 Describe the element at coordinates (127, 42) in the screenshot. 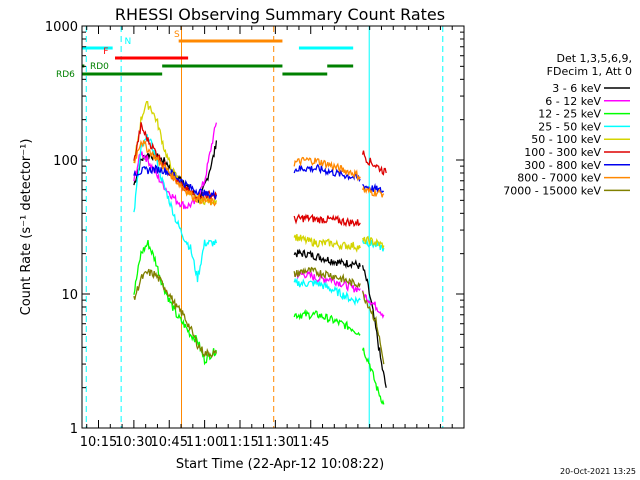

I see `flag-label-n: N` at that location.